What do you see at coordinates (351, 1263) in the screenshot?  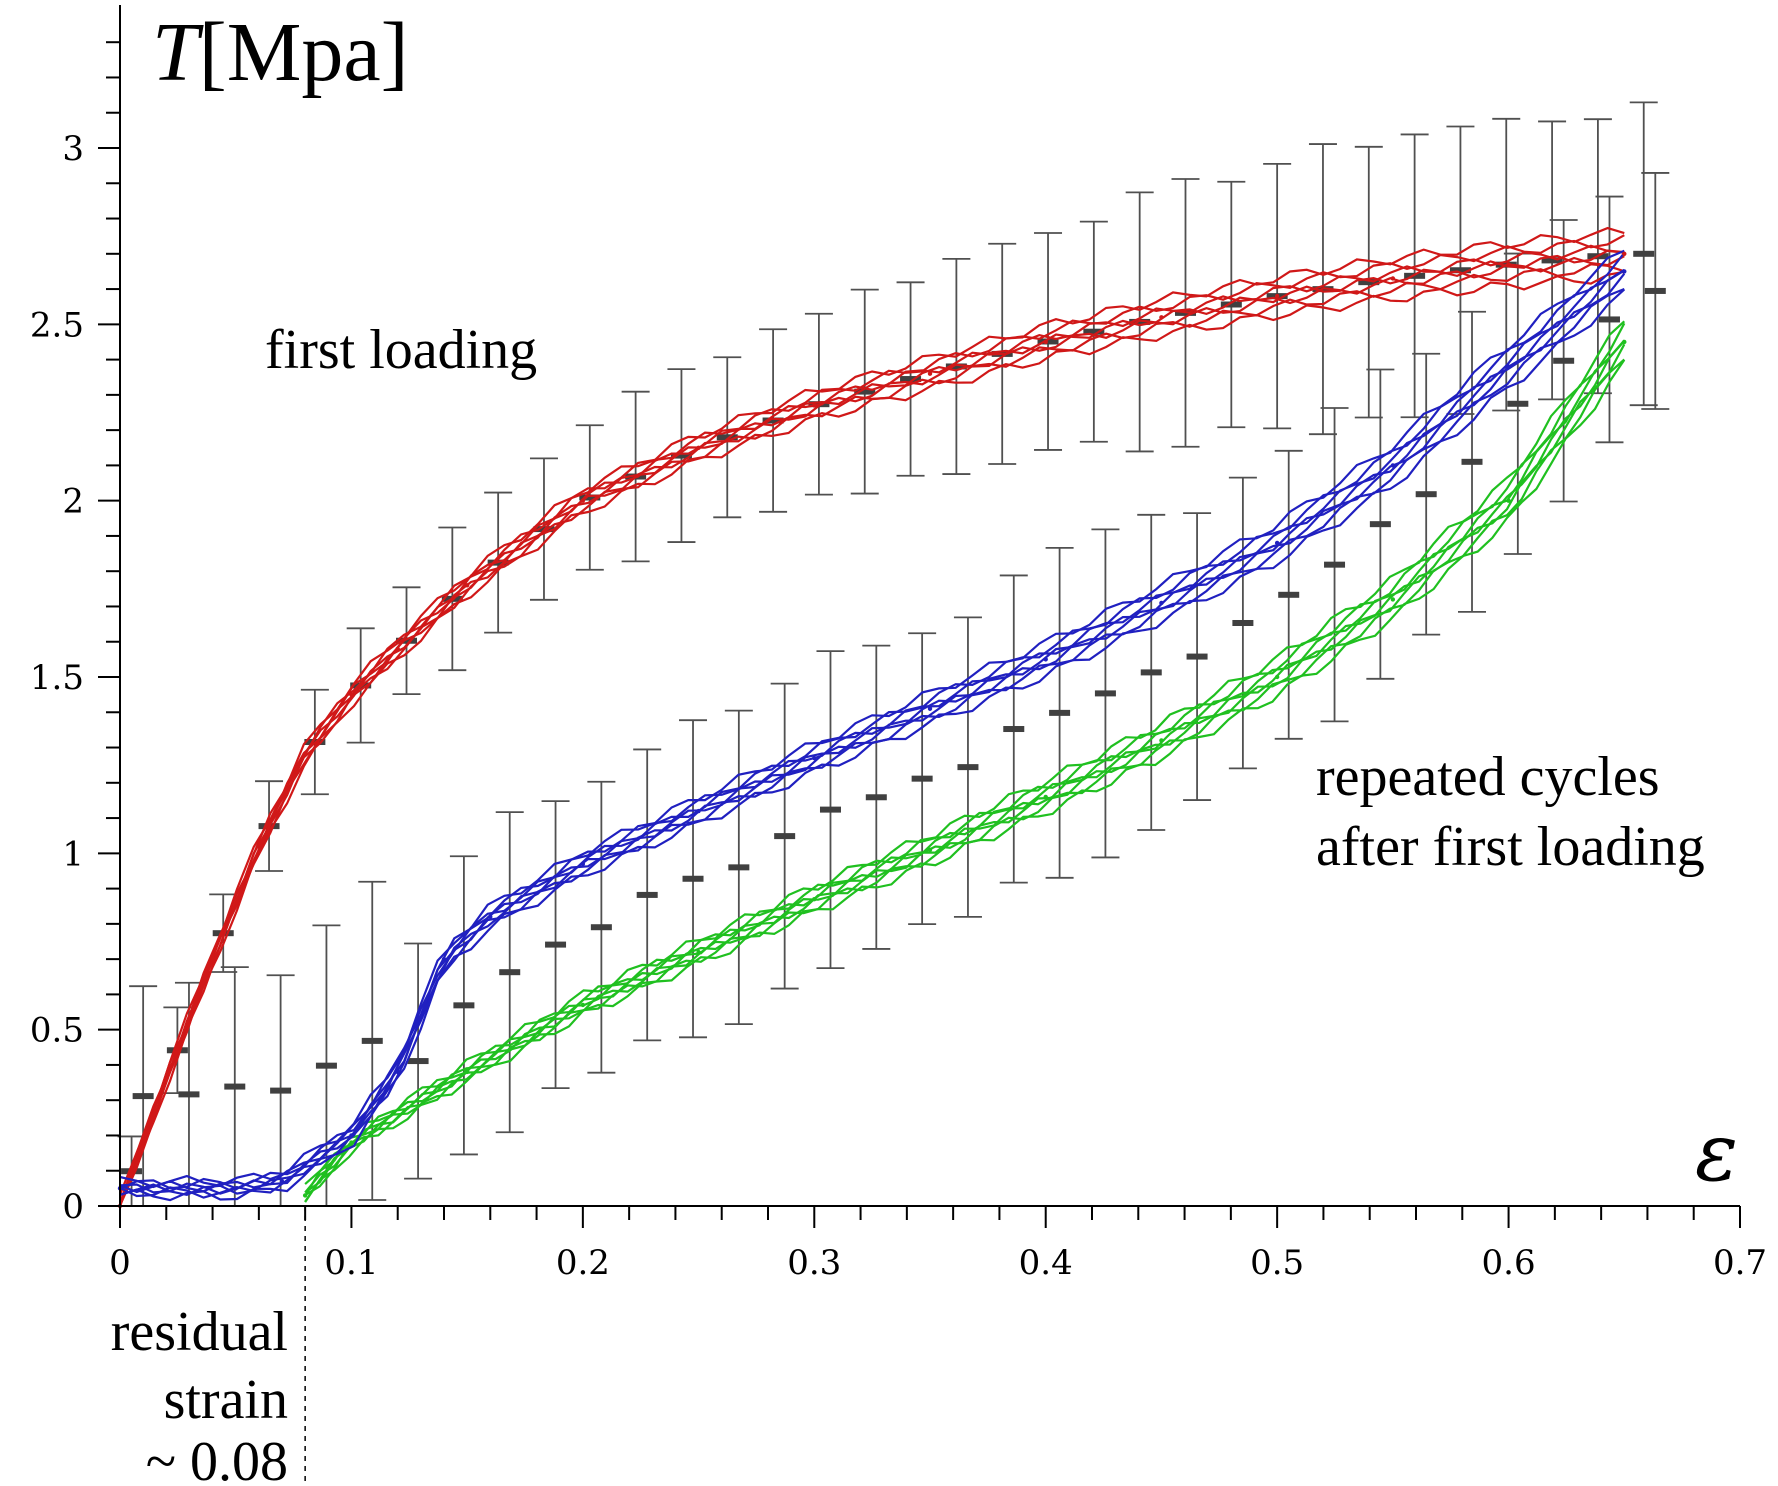 I see `x-tick-label: 0.1` at bounding box center [351, 1263].